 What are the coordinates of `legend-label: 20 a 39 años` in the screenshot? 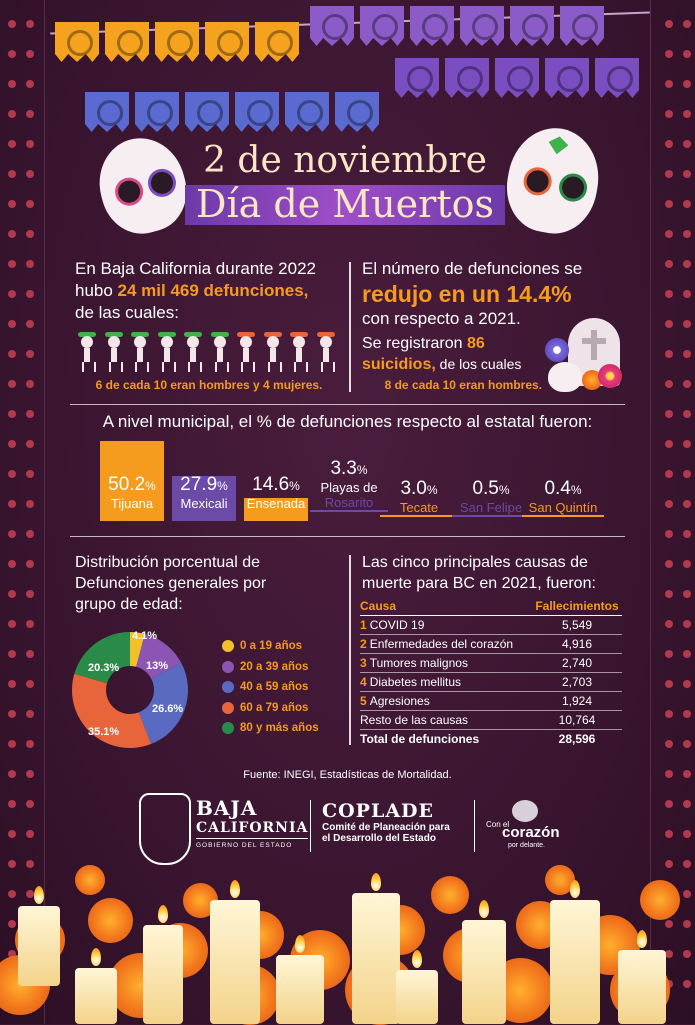 It's located at (274, 666).